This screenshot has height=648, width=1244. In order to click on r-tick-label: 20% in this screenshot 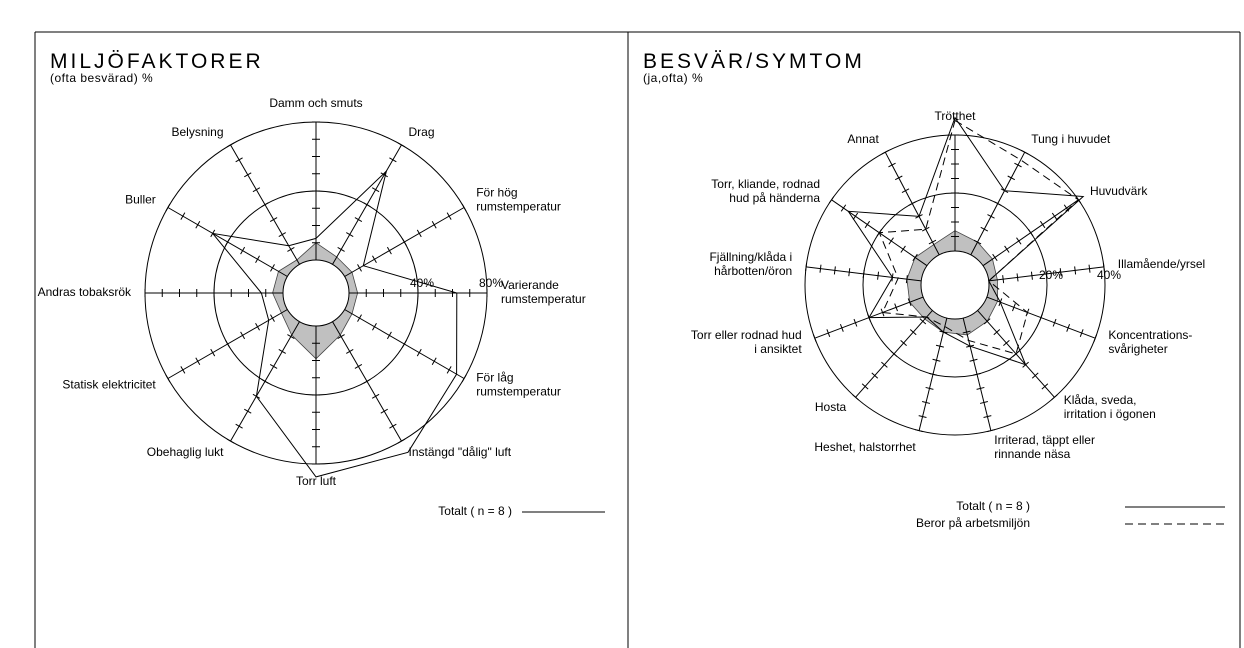, I will do `click(1051, 275)`.